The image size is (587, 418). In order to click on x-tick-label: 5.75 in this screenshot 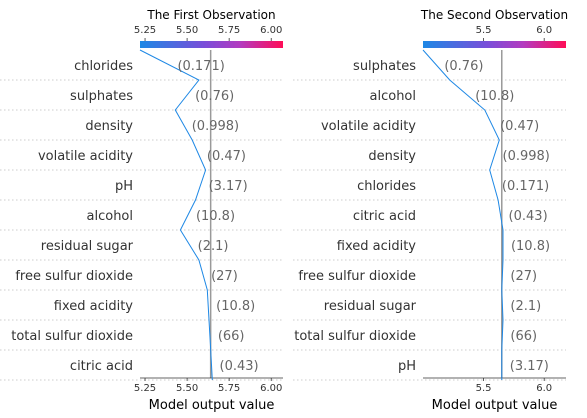, I will do `click(229, 388)`.